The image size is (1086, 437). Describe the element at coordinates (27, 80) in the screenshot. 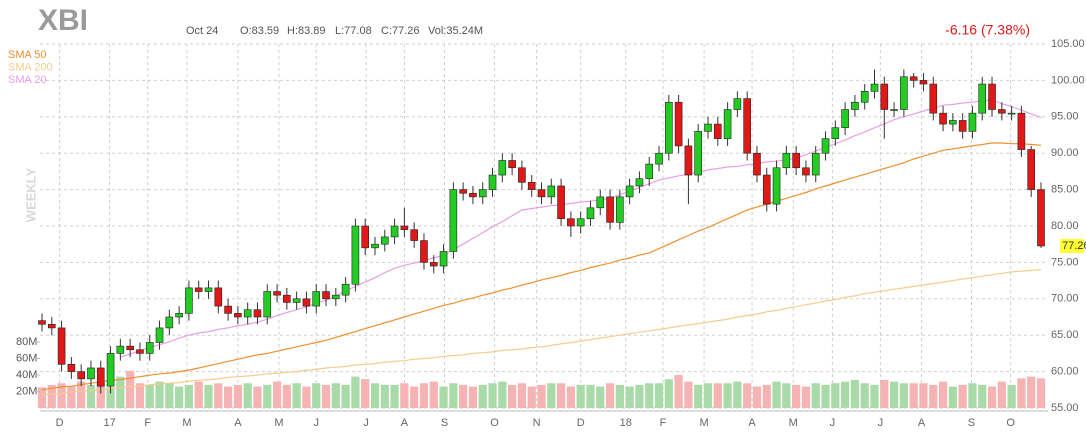

I see `legend-entry: SMA 20` at that location.